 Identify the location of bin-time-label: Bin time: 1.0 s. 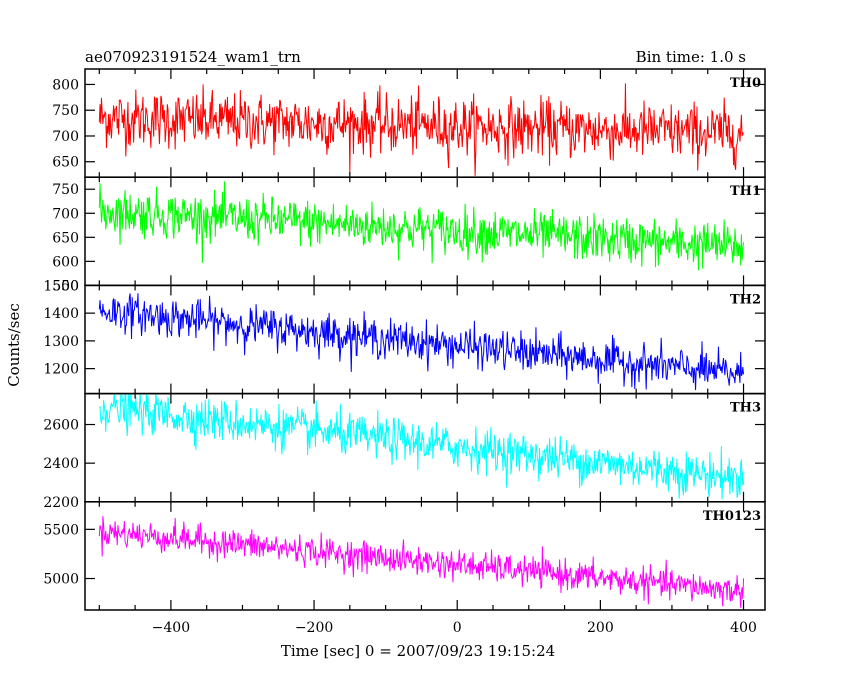
(691, 57).